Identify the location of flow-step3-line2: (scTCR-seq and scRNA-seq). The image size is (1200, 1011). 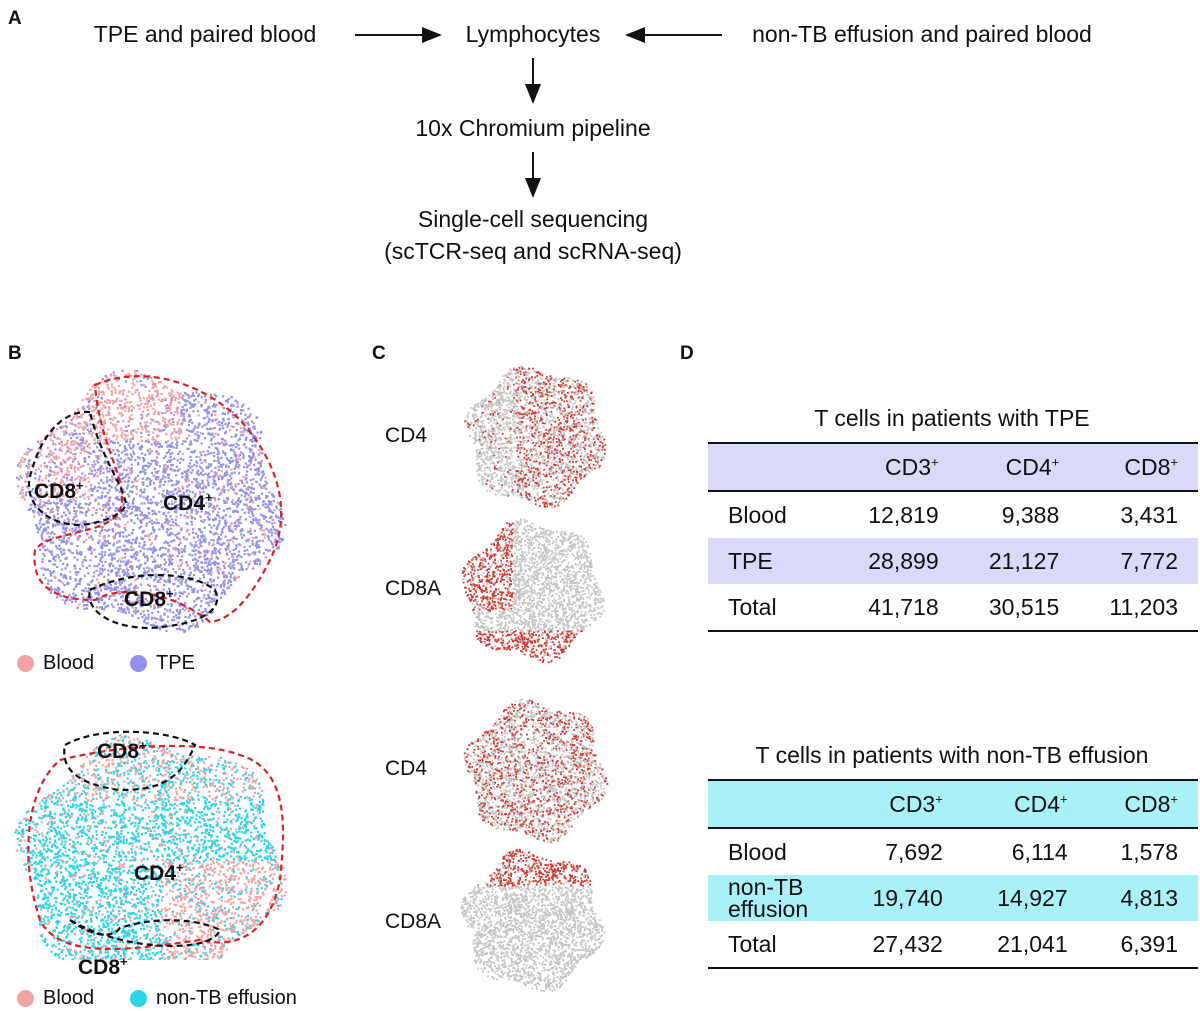
(533, 251).